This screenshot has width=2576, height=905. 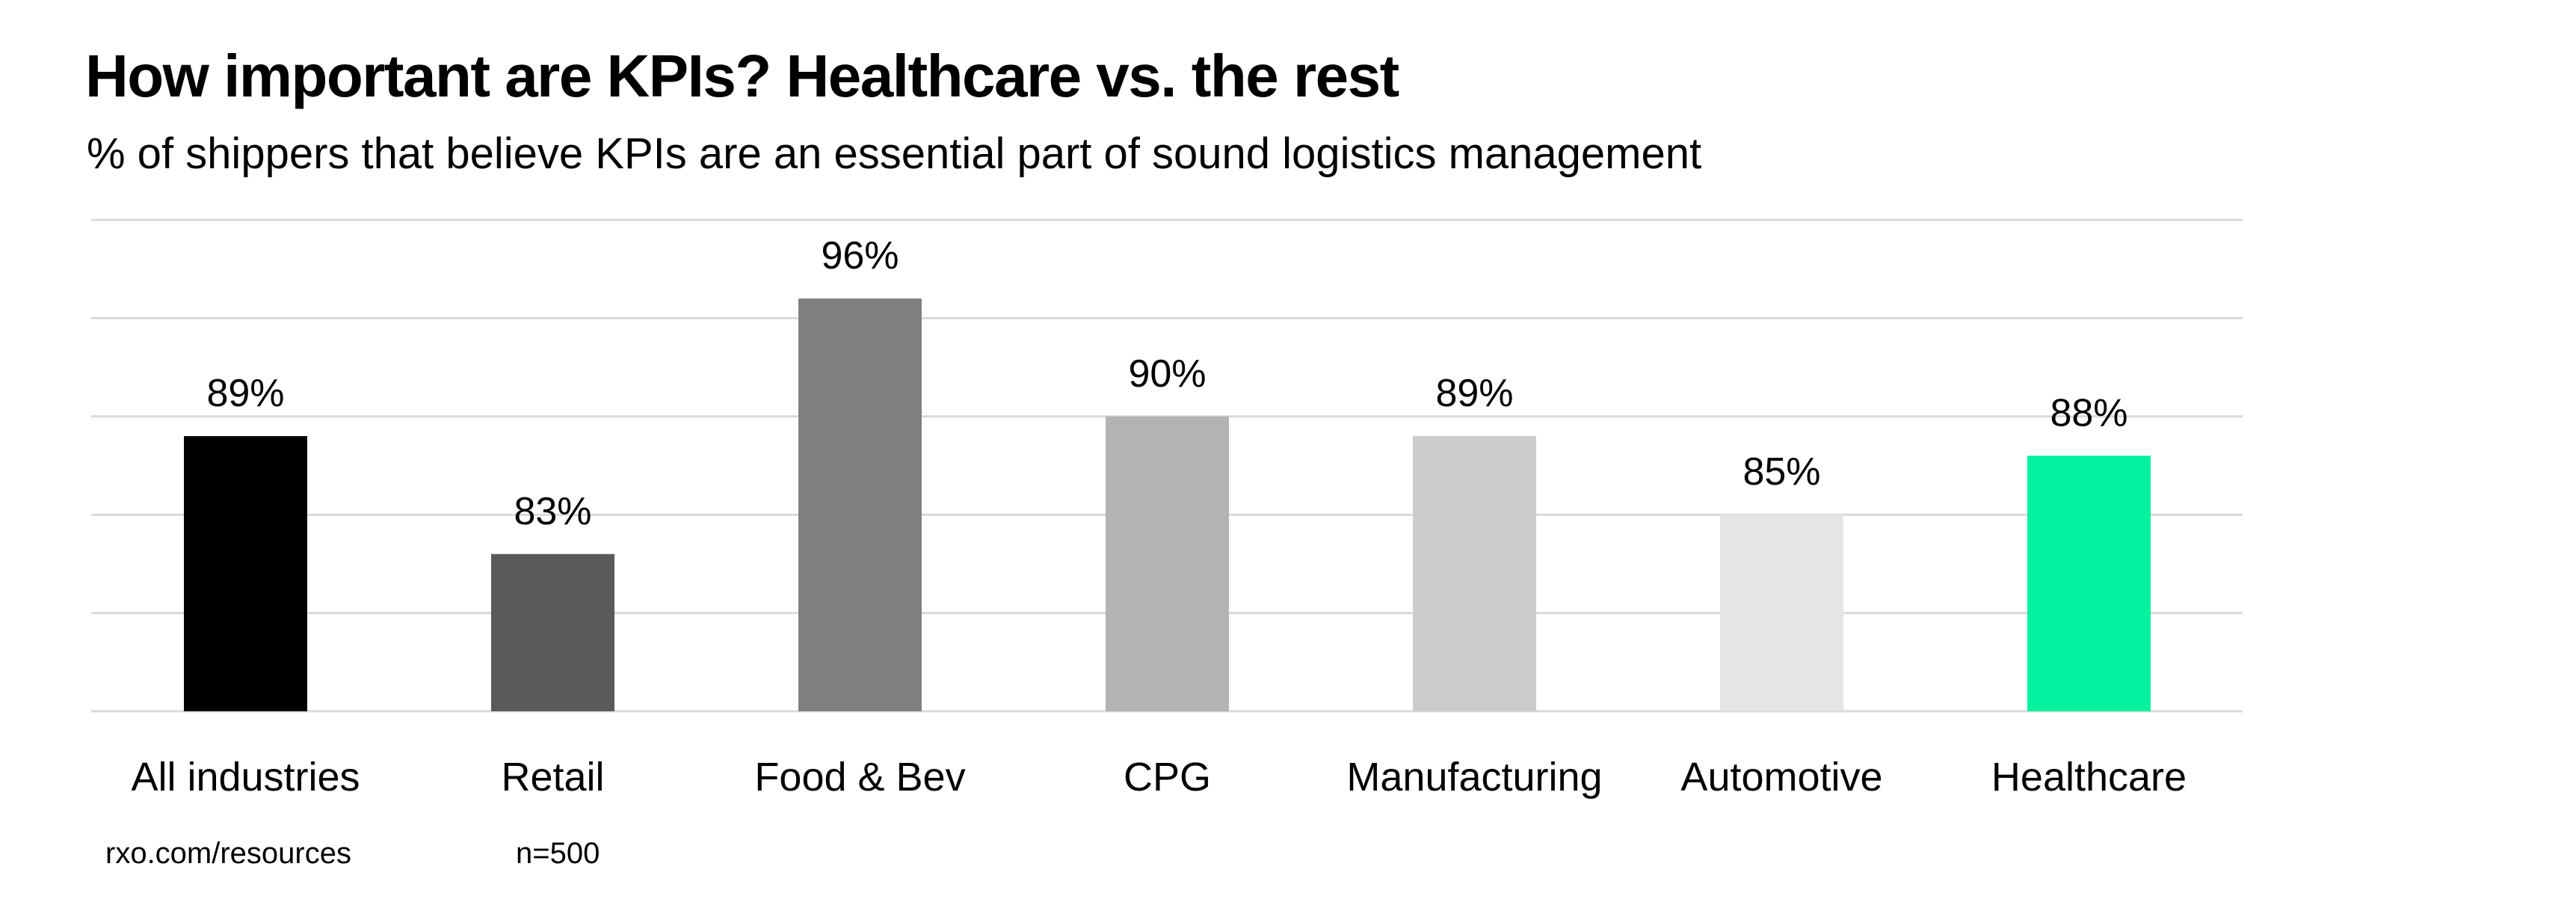 What do you see at coordinates (228, 853) in the screenshot?
I see `source-note: rxo.com/resources` at bounding box center [228, 853].